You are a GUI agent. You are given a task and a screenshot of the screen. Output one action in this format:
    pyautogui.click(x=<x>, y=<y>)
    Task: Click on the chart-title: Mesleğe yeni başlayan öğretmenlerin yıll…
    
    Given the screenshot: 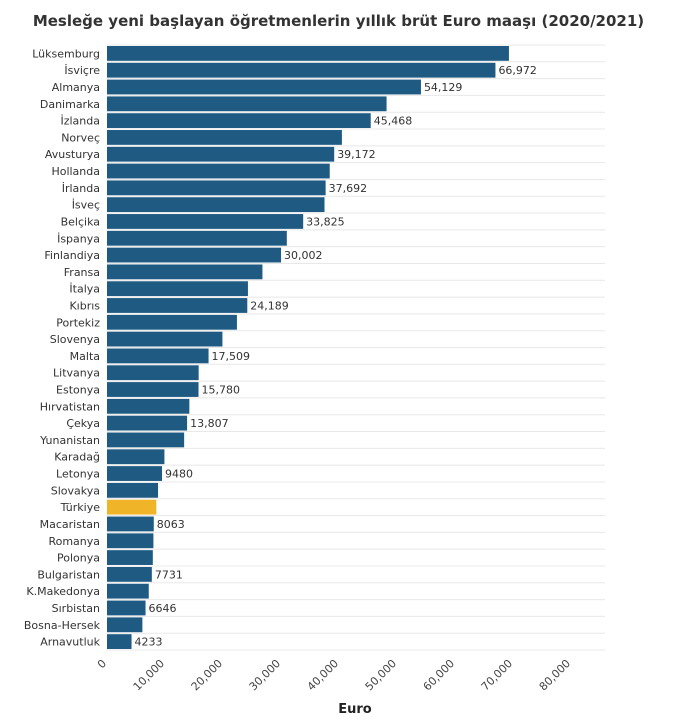 What is the action you would take?
    pyautogui.click(x=338, y=21)
    